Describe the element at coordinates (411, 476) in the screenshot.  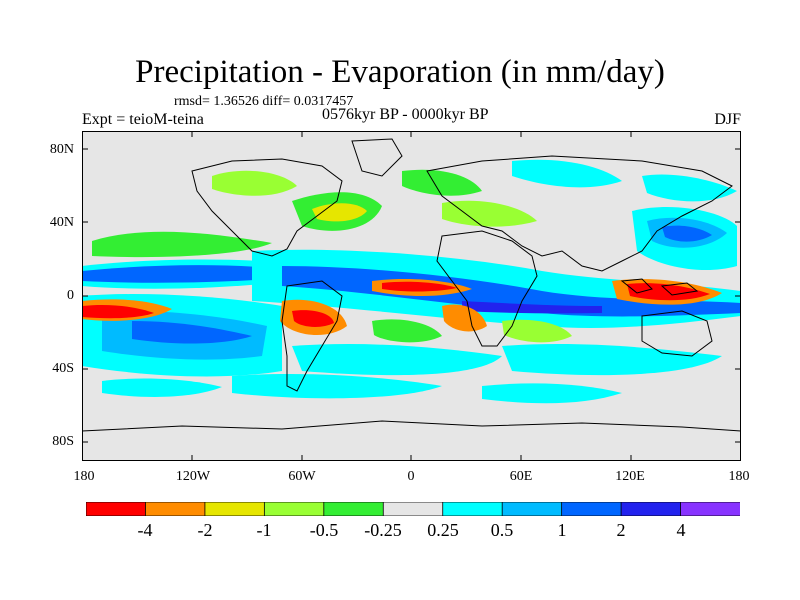
I see `x-tick-label: 0` at that location.